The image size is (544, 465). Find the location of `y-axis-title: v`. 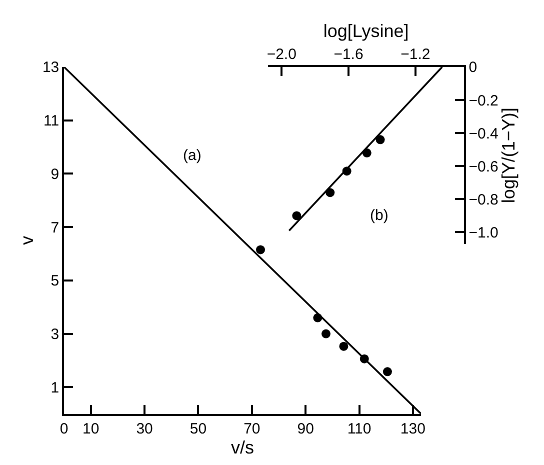

y-axis-title: v is located at coordinates (27, 240).